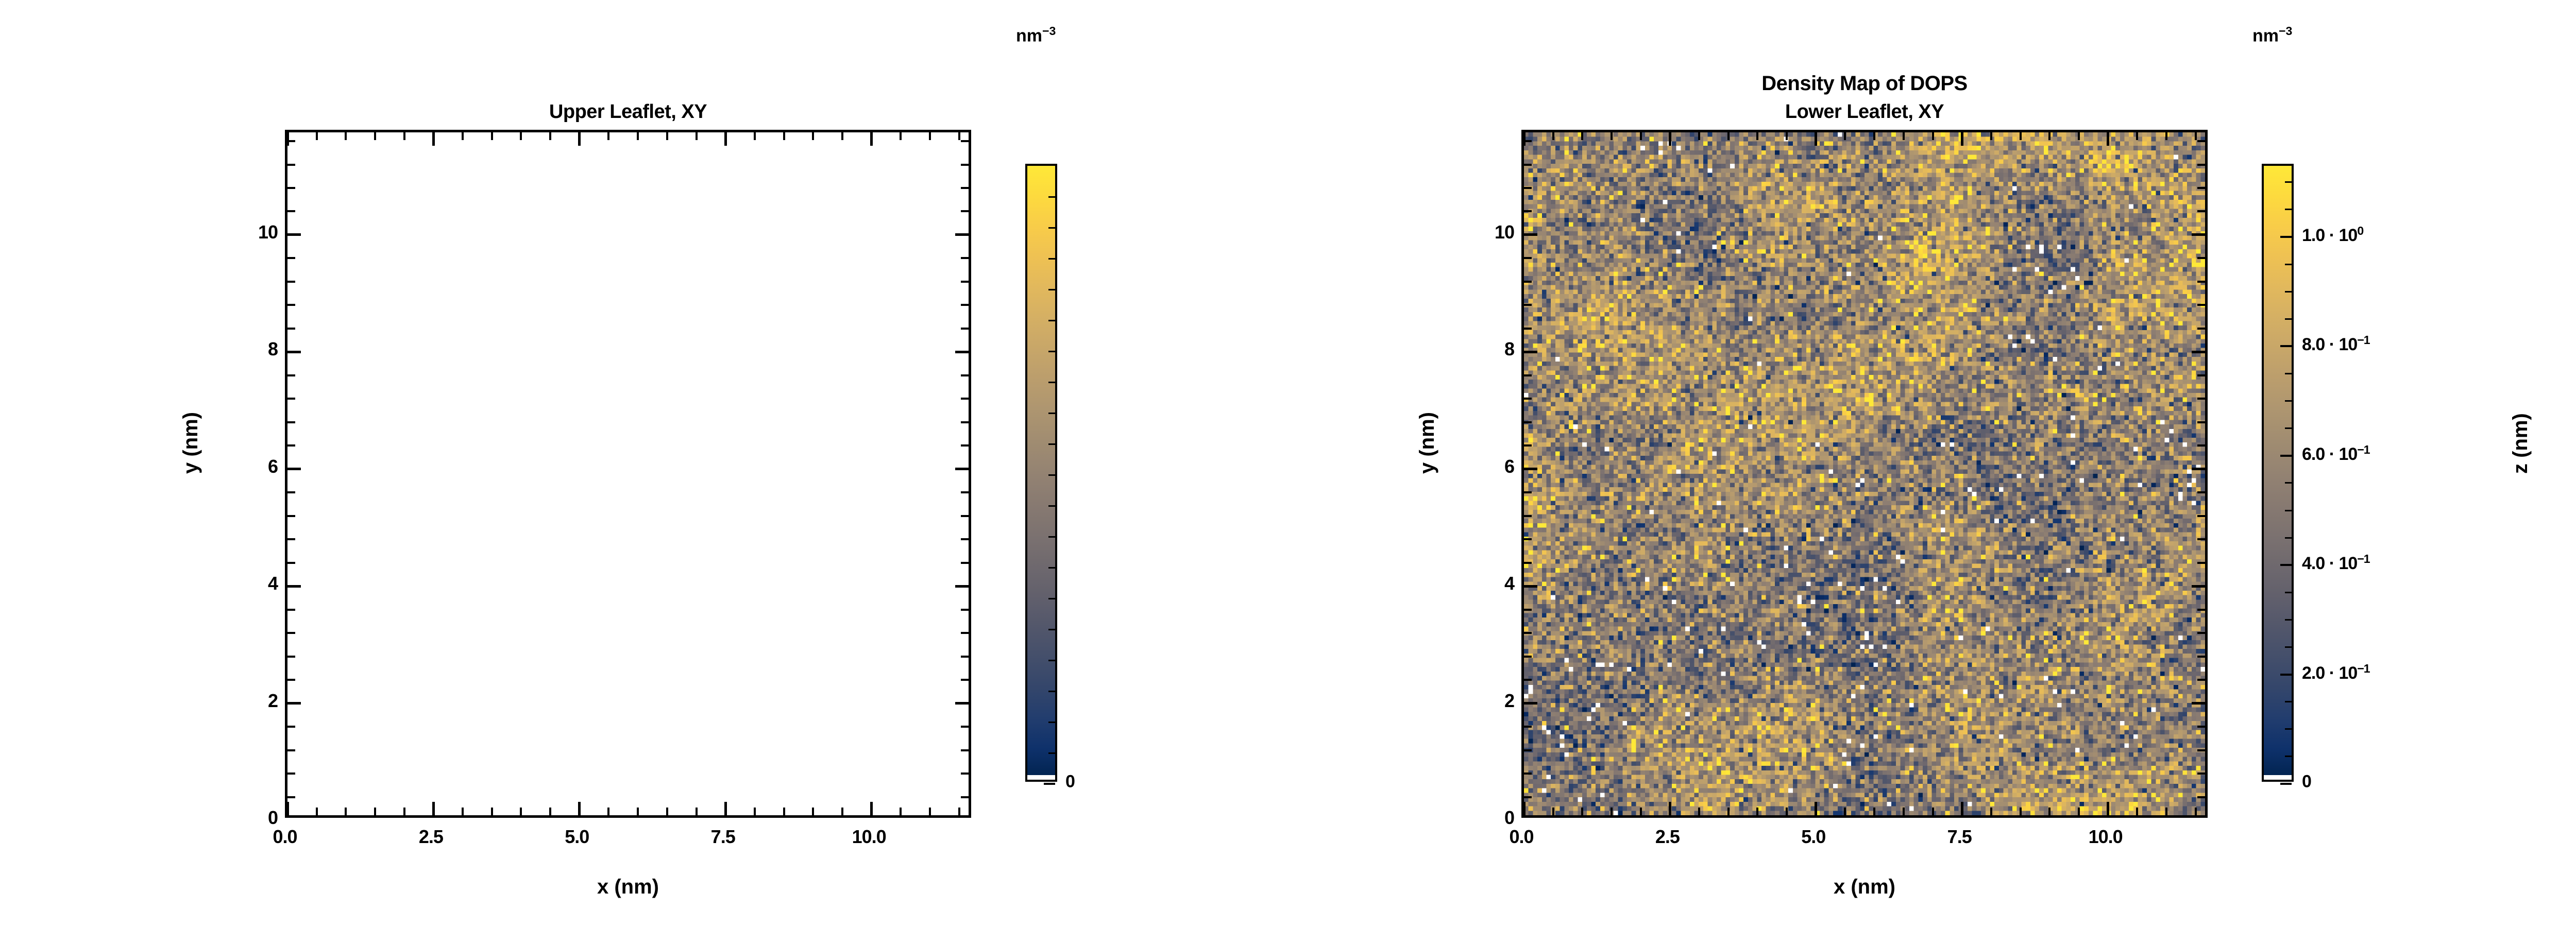 The width and height of the screenshot is (2576, 927). Describe the element at coordinates (1504, 232) in the screenshot. I see `y-tick-label: 10` at that location.